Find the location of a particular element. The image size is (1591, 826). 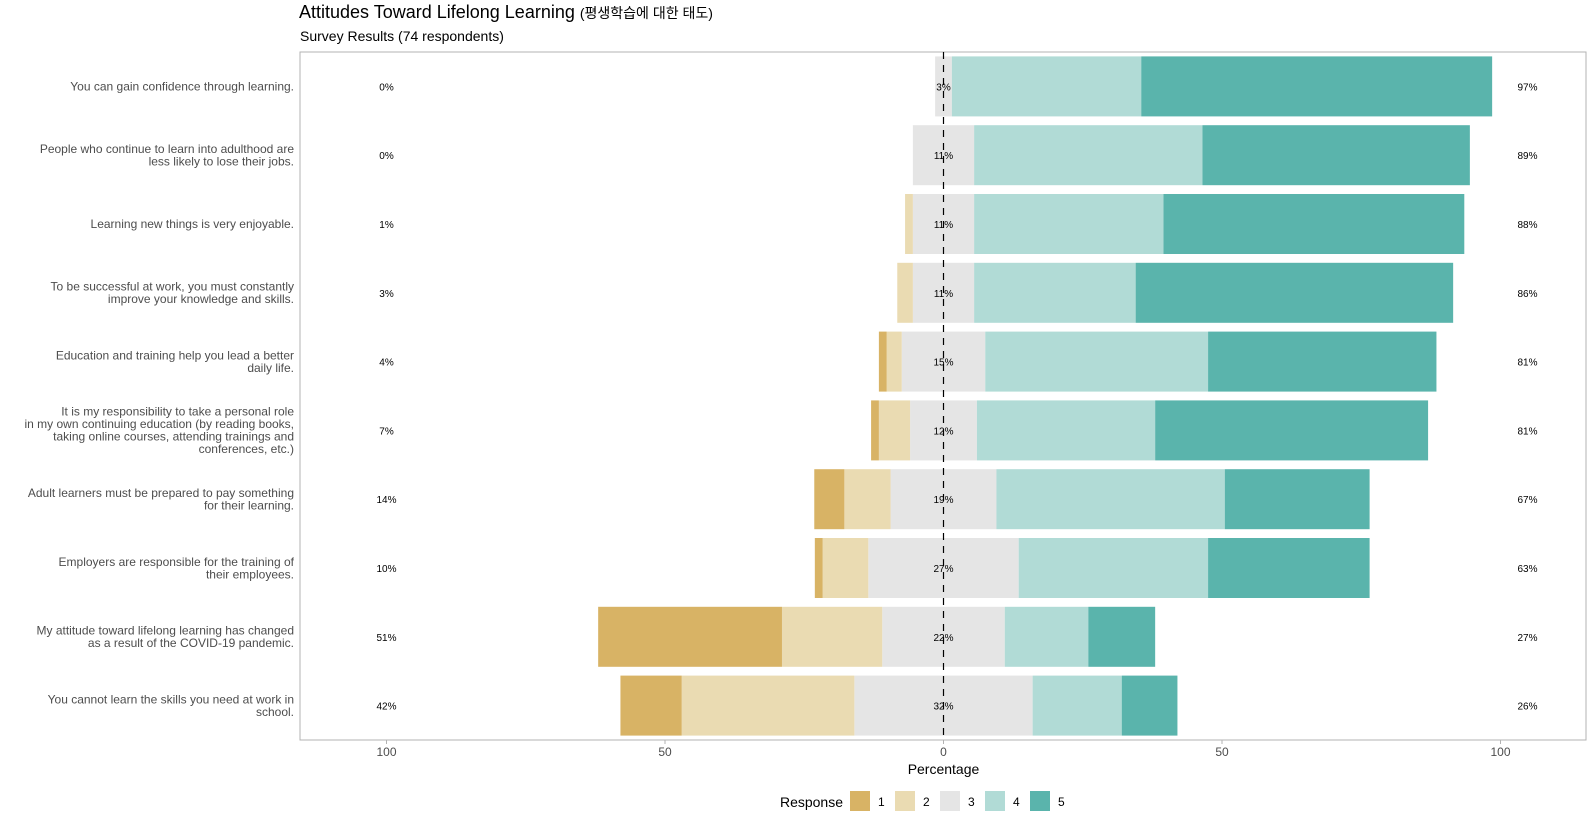

category-label: their employees. is located at coordinates (250, 574).